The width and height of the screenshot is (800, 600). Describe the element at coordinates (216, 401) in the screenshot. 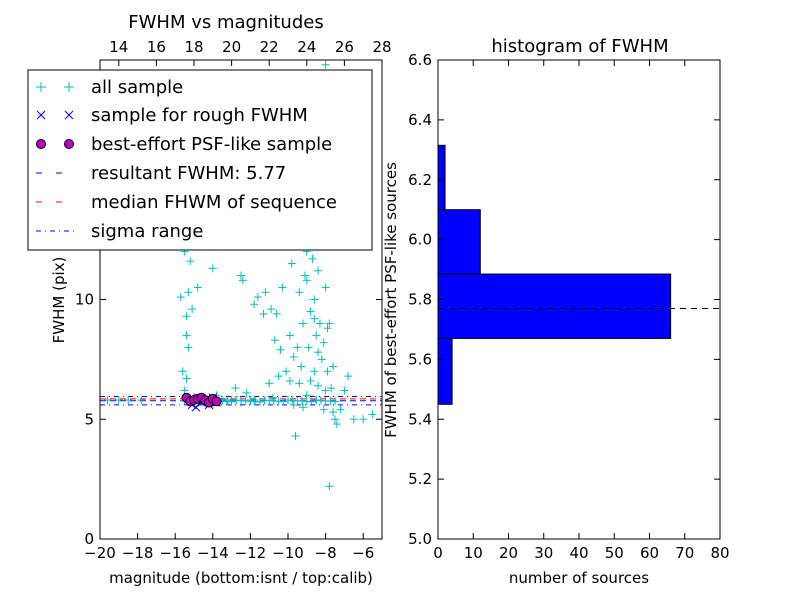

I see `psf-sample-point` at that location.